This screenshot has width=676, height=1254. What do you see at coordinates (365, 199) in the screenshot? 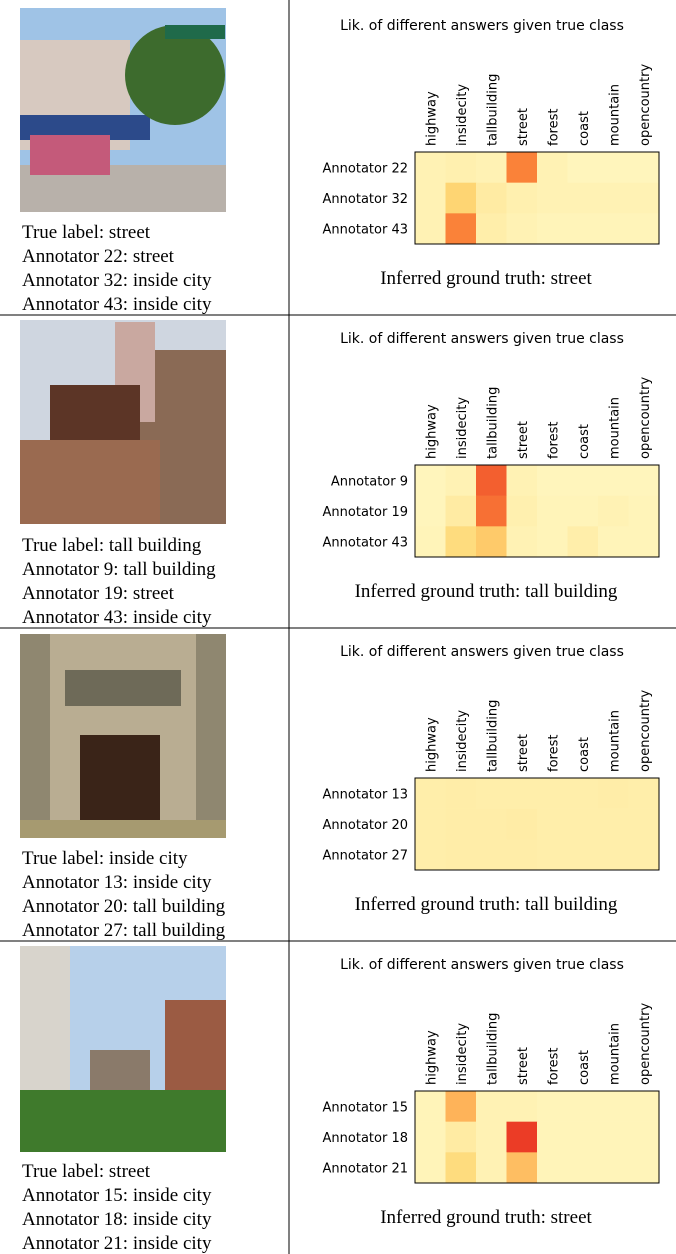
I see `y-tick-label: Annotator 32` at bounding box center [365, 199].